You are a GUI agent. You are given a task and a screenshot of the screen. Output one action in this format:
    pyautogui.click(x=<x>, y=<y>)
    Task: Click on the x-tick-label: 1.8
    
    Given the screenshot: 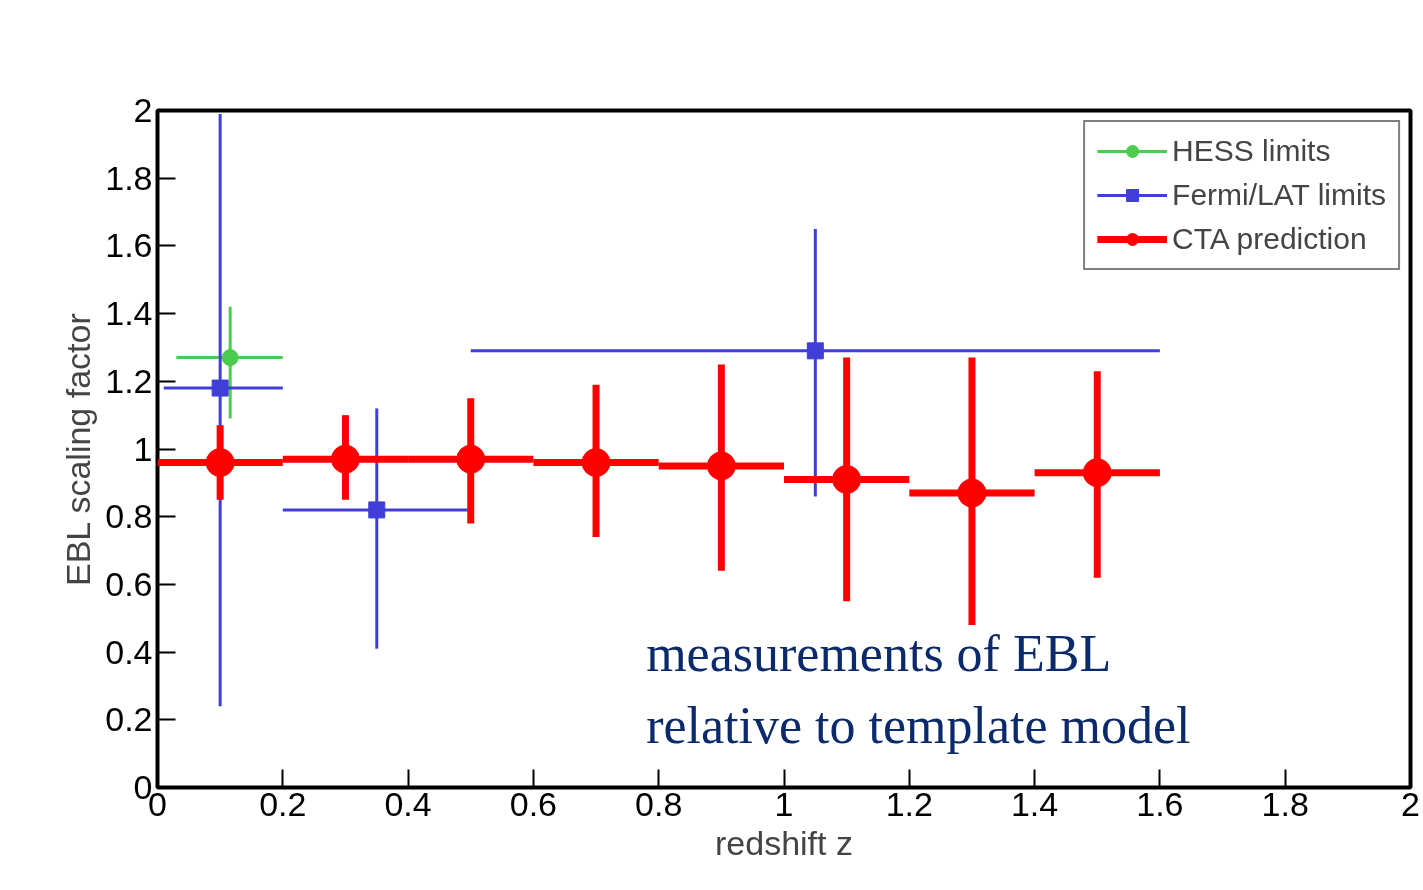 What is the action you would take?
    pyautogui.click(x=1285, y=803)
    